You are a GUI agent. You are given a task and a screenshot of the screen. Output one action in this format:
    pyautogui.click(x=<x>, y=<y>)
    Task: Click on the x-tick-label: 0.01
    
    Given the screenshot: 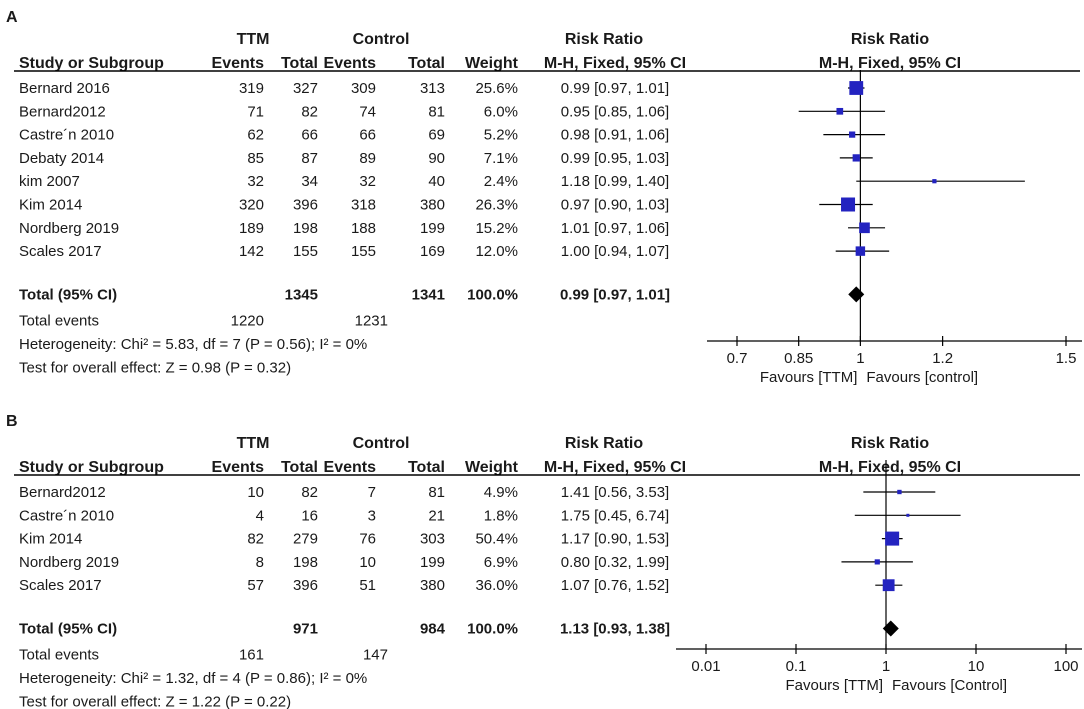 What is the action you would take?
    pyautogui.click(x=705, y=666)
    